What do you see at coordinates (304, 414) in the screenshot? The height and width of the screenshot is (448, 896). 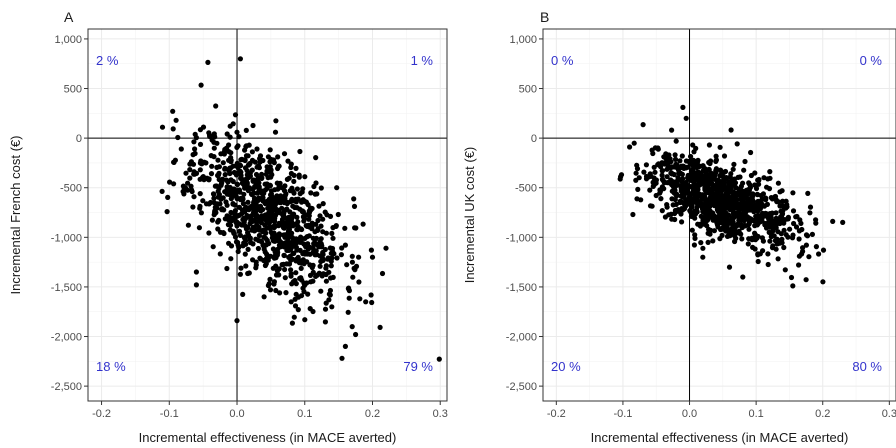 I see `x-tick-label: 0.1` at bounding box center [304, 414].